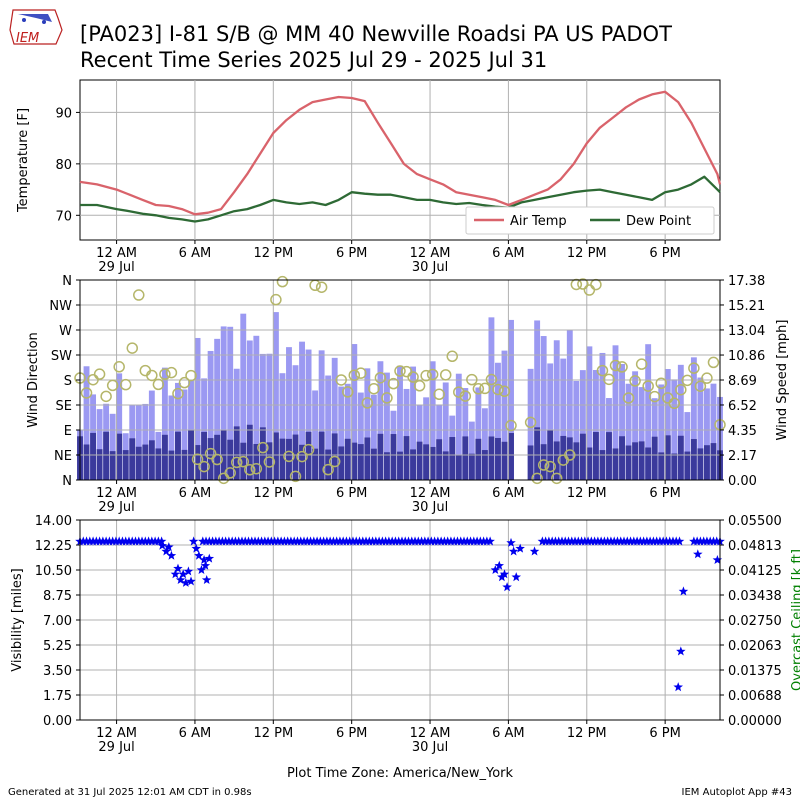  Describe the element at coordinates (755, 621) in the screenshot. I see `ceiling-tick-label: 0.02750` at that location.